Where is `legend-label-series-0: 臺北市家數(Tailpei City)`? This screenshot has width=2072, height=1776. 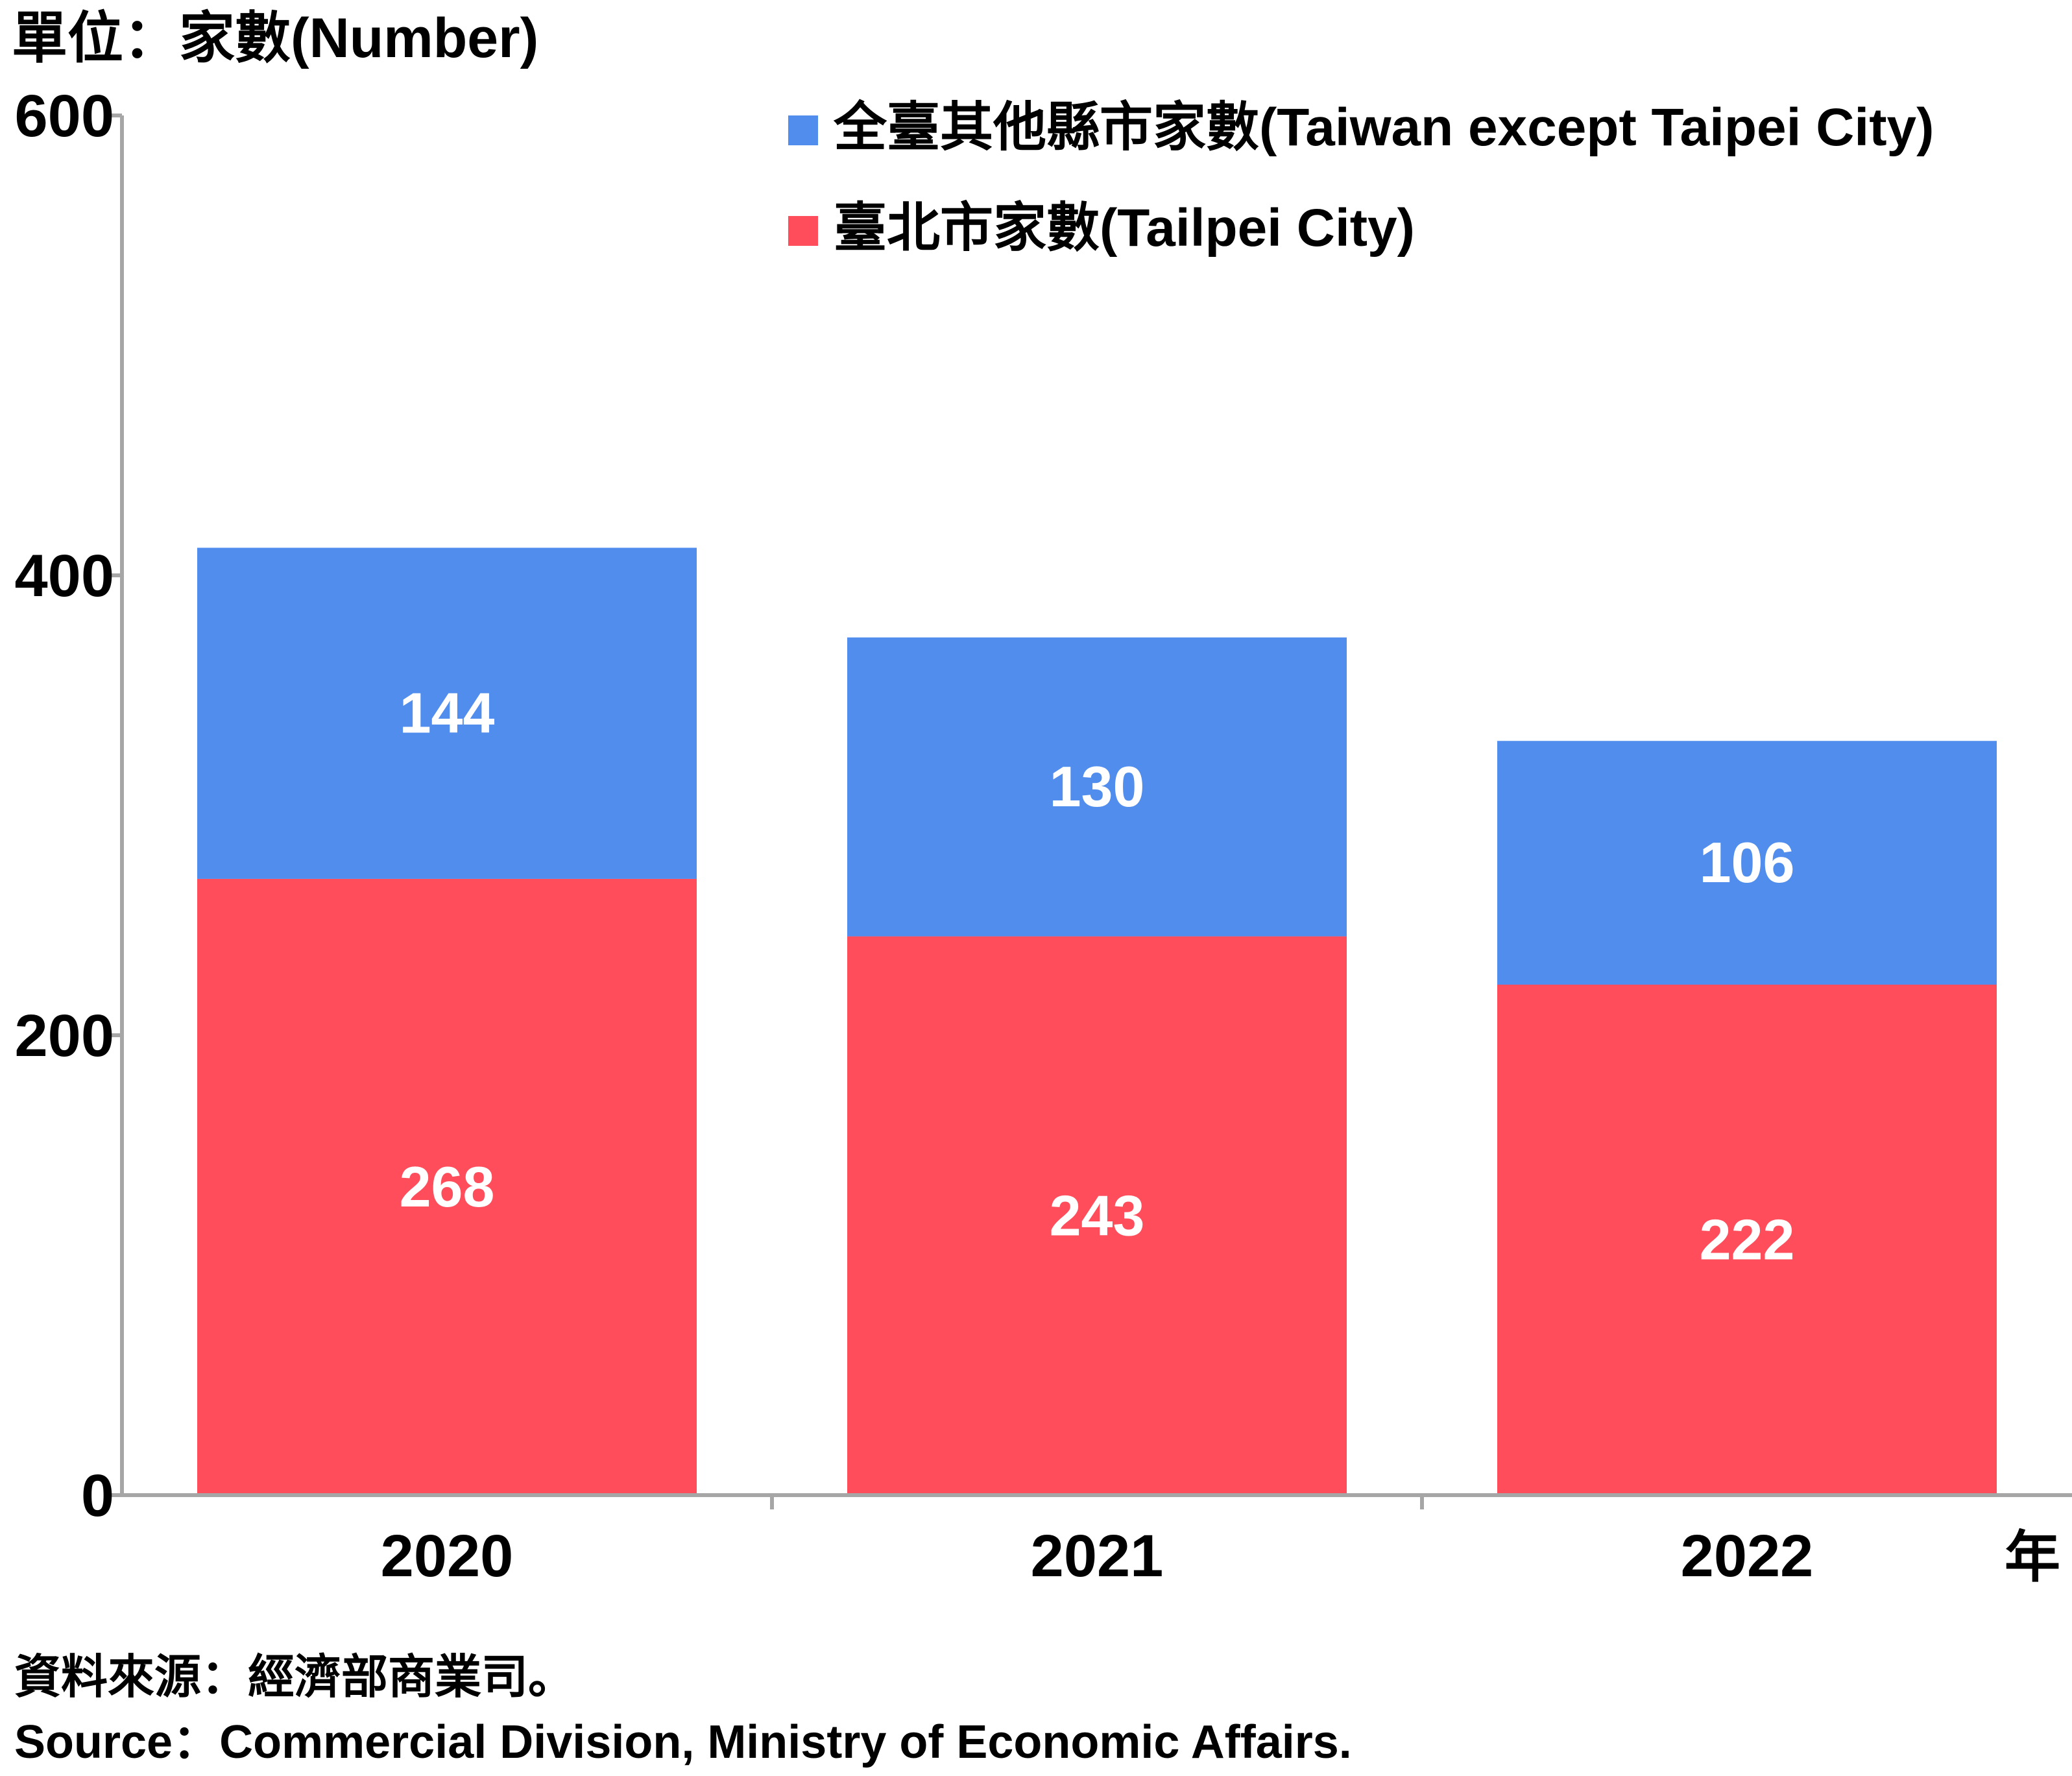
legend-label-series-0: 臺北市家數(Tailpei City) is located at coordinates (1124, 228).